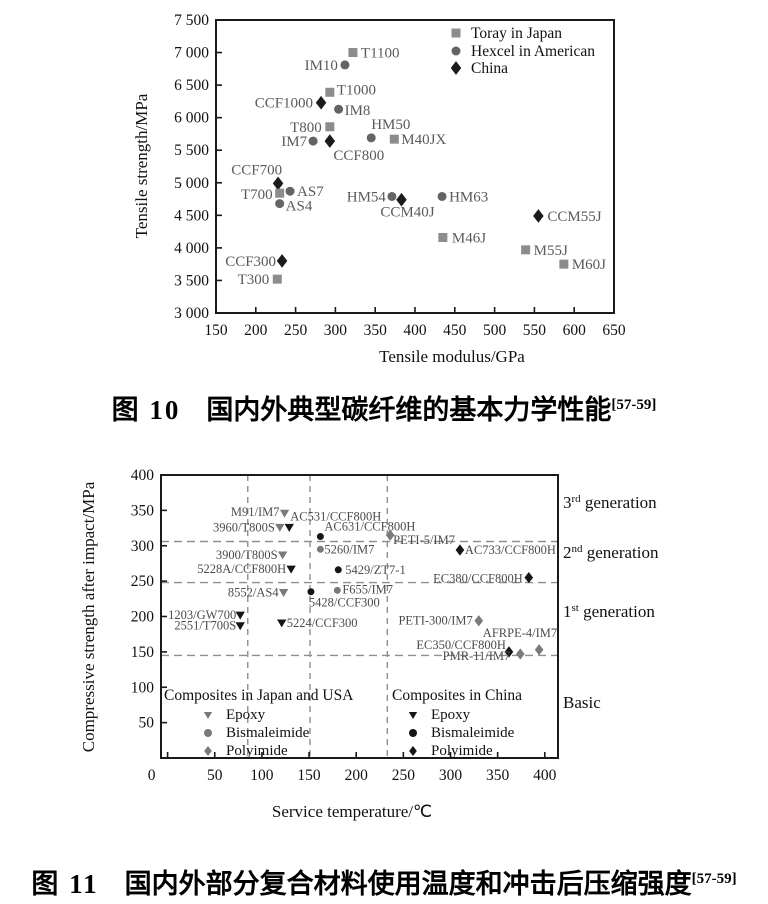  What do you see at coordinates (478, 579) in the screenshot?
I see `data-point-label: EC380/CCF800H` at bounding box center [478, 579].